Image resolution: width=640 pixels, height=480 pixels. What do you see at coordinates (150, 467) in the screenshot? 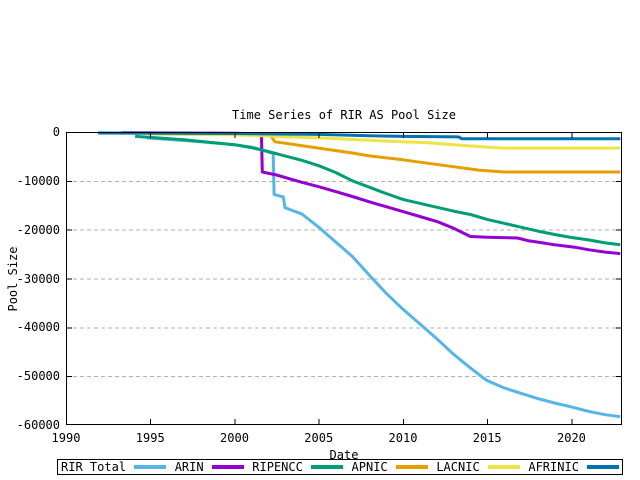
I see `legend-swatch-rir-total` at bounding box center [150, 467].